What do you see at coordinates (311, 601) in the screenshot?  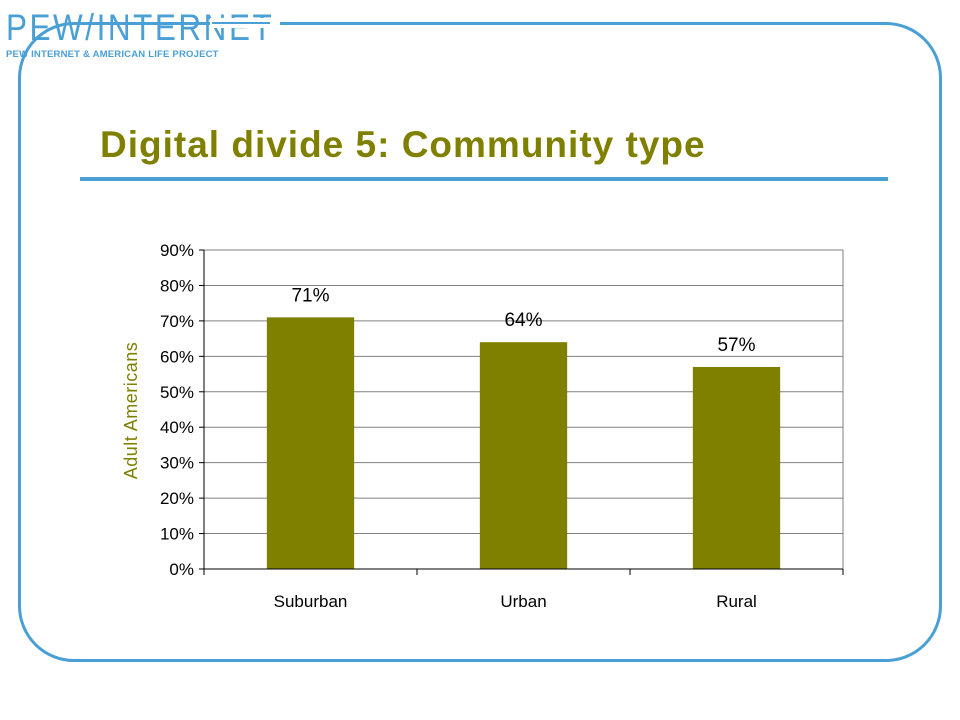 I see `x-category-label: Suburban` at bounding box center [311, 601].